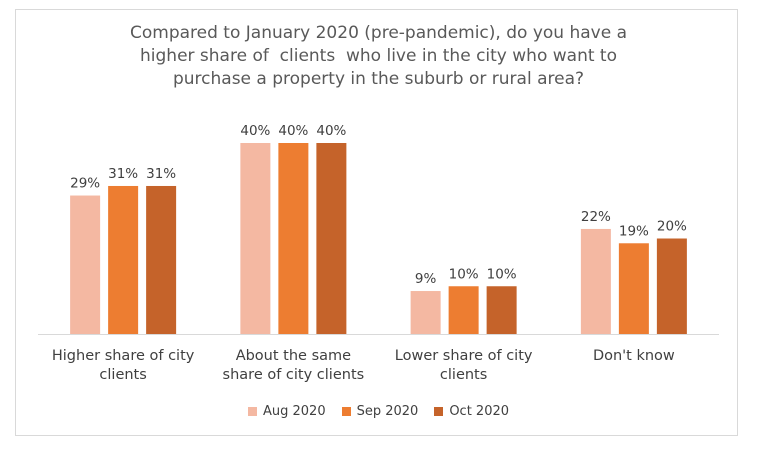  Describe the element at coordinates (596, 217) in the screenshot. I see `data-label: 22%` at that location.